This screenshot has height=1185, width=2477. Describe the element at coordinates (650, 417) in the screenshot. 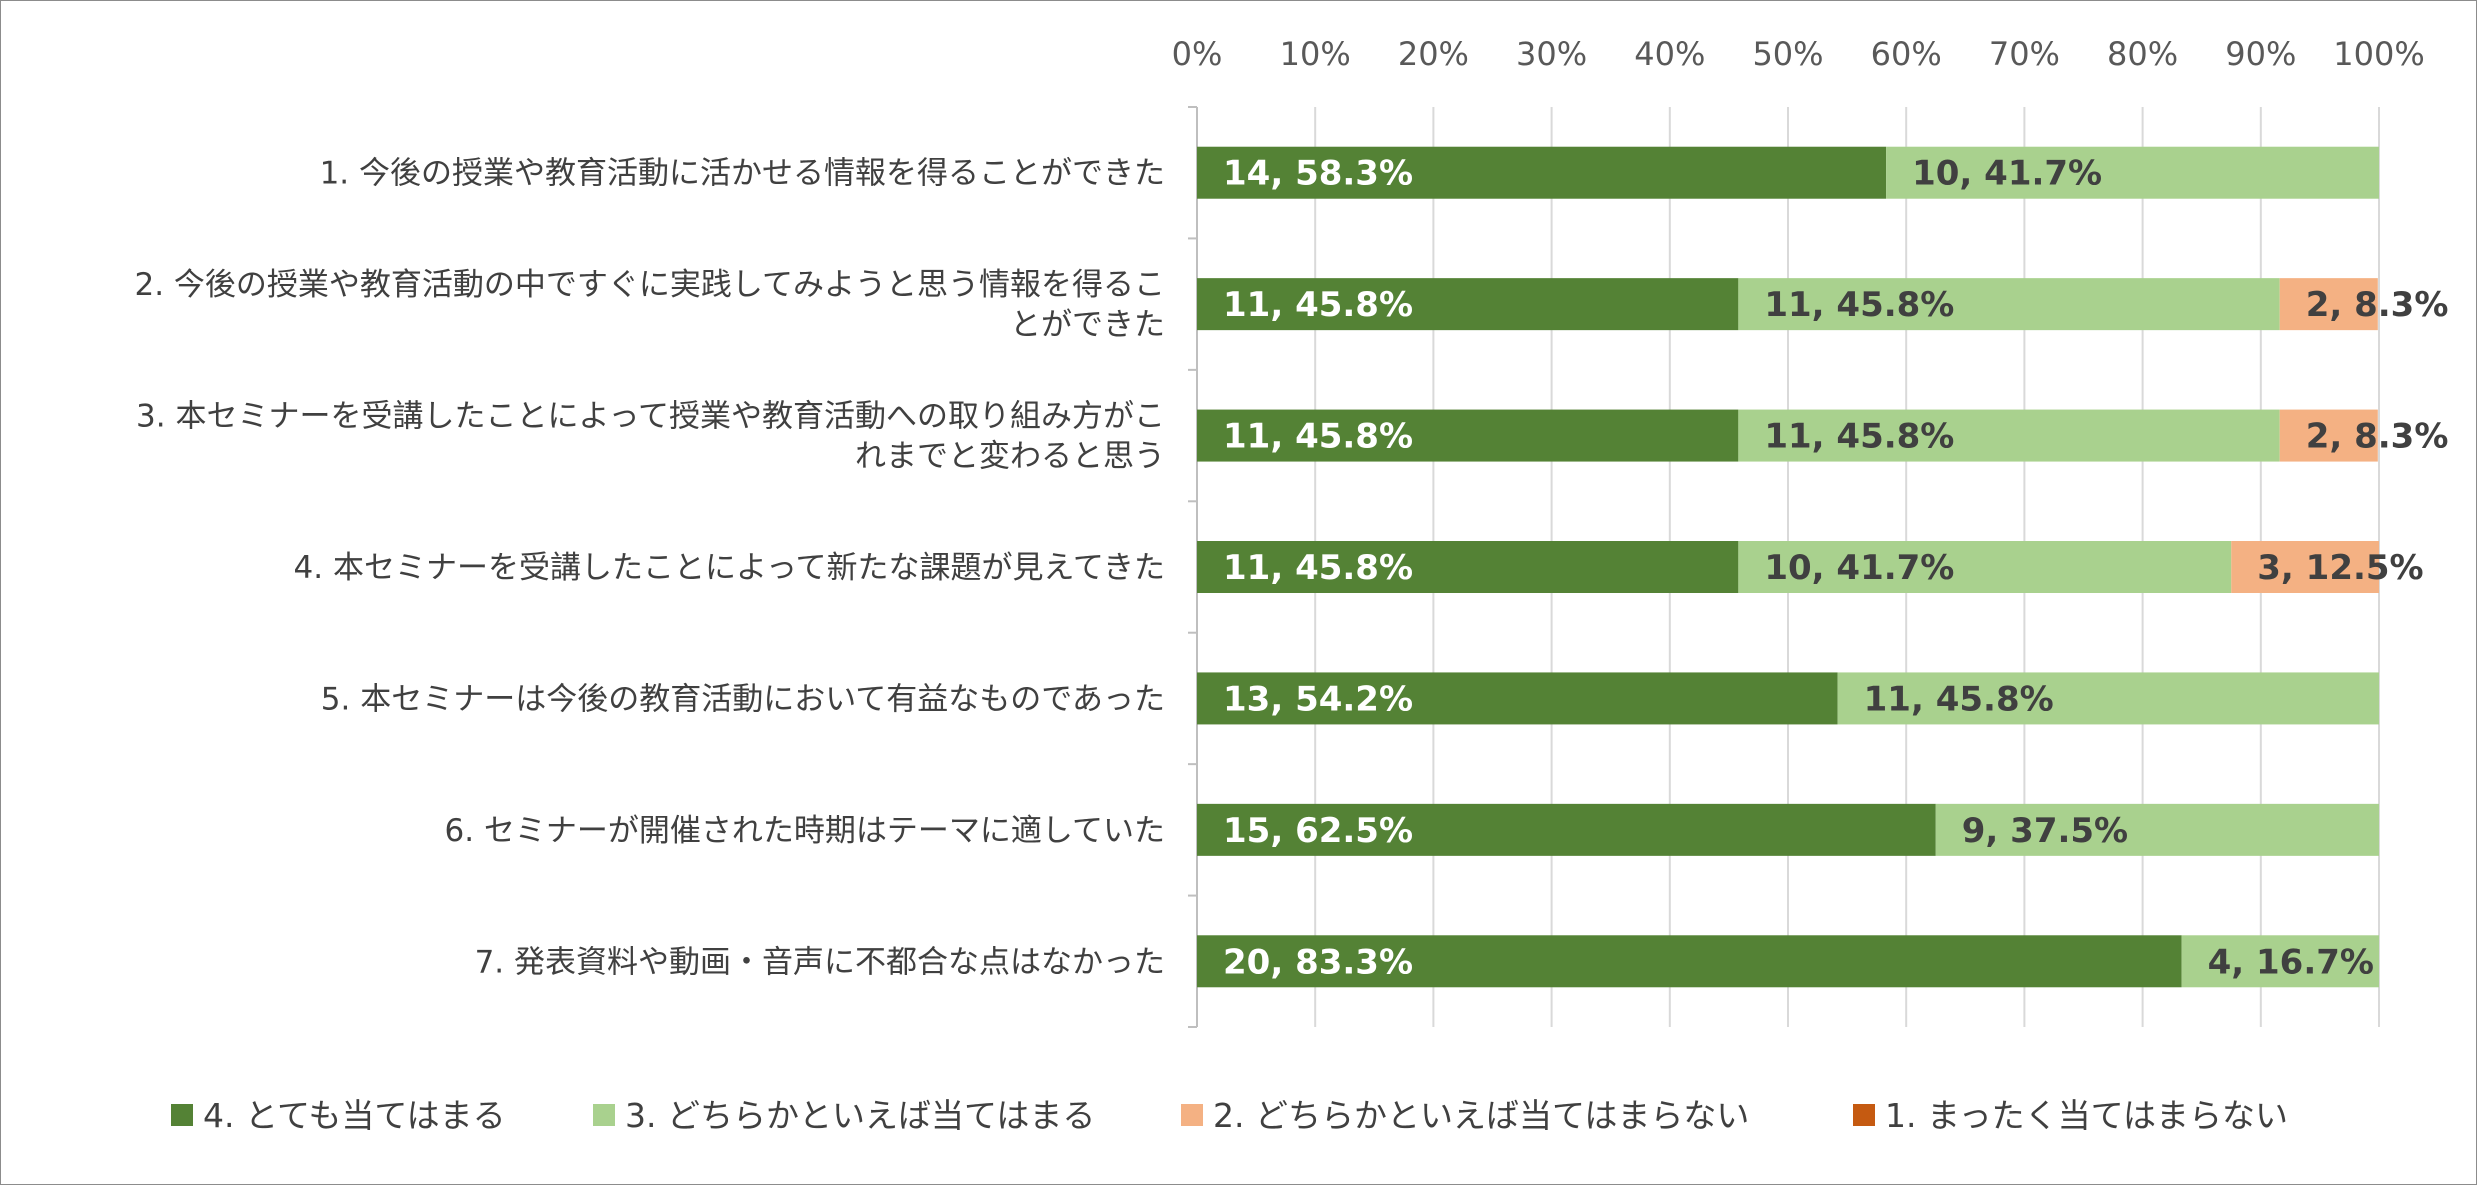

I see `category-label: 3. 本セミナーを受講したことによって授業や教育活動への取り組み方がこ` at that location.